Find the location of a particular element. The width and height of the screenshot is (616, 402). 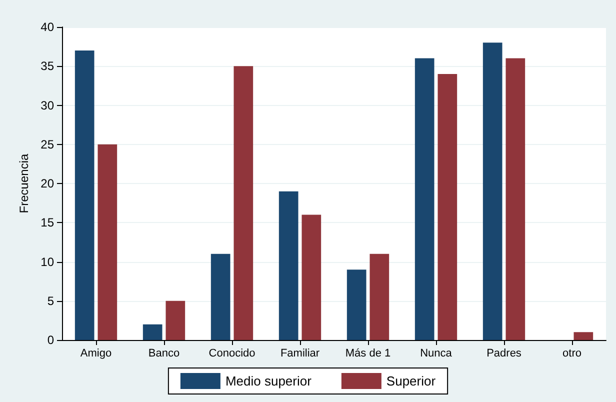

x-tick-label: Padres is located at coordinates (504, 354).